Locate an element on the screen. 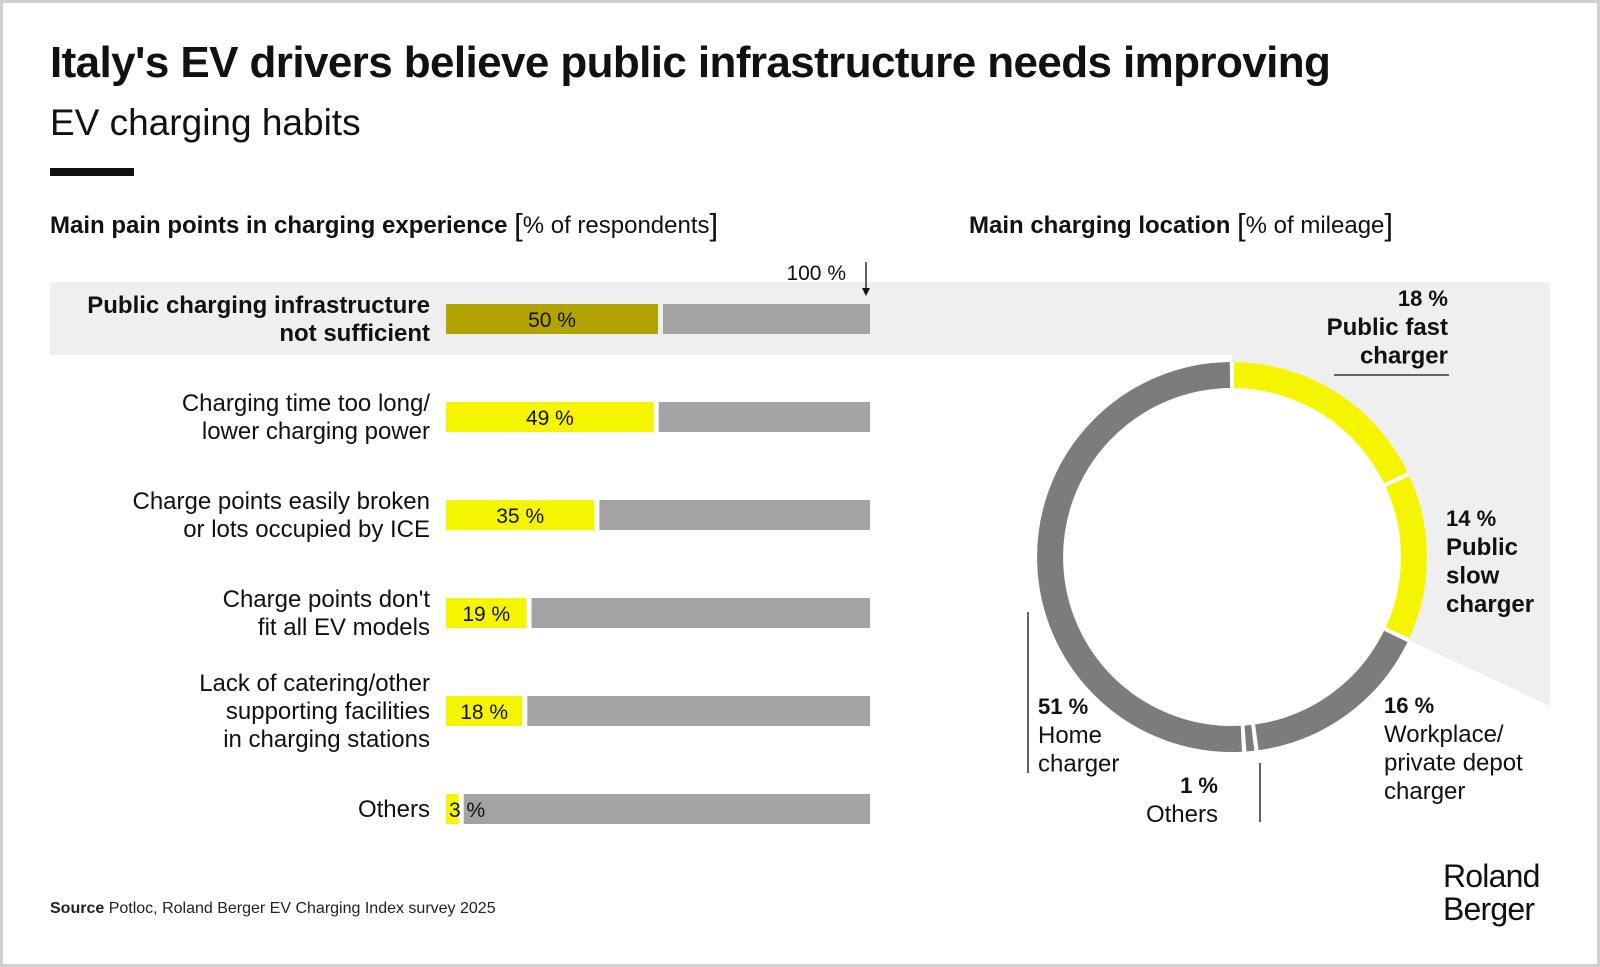 The height and width of the screenshot is (967, 1600). page-subtitle: EV charging habits is located at coordinates (205, 122).